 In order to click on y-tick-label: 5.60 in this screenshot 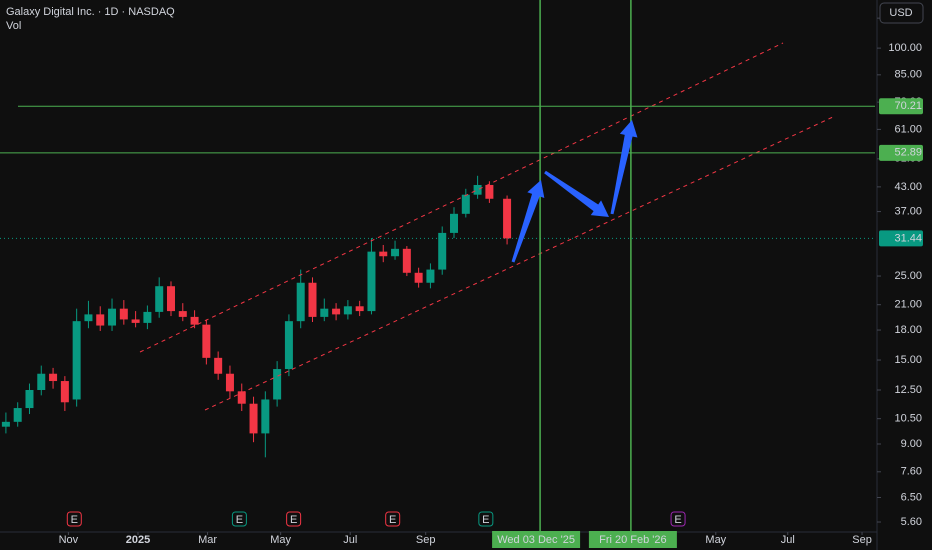, I will do `click(911, 522)`.